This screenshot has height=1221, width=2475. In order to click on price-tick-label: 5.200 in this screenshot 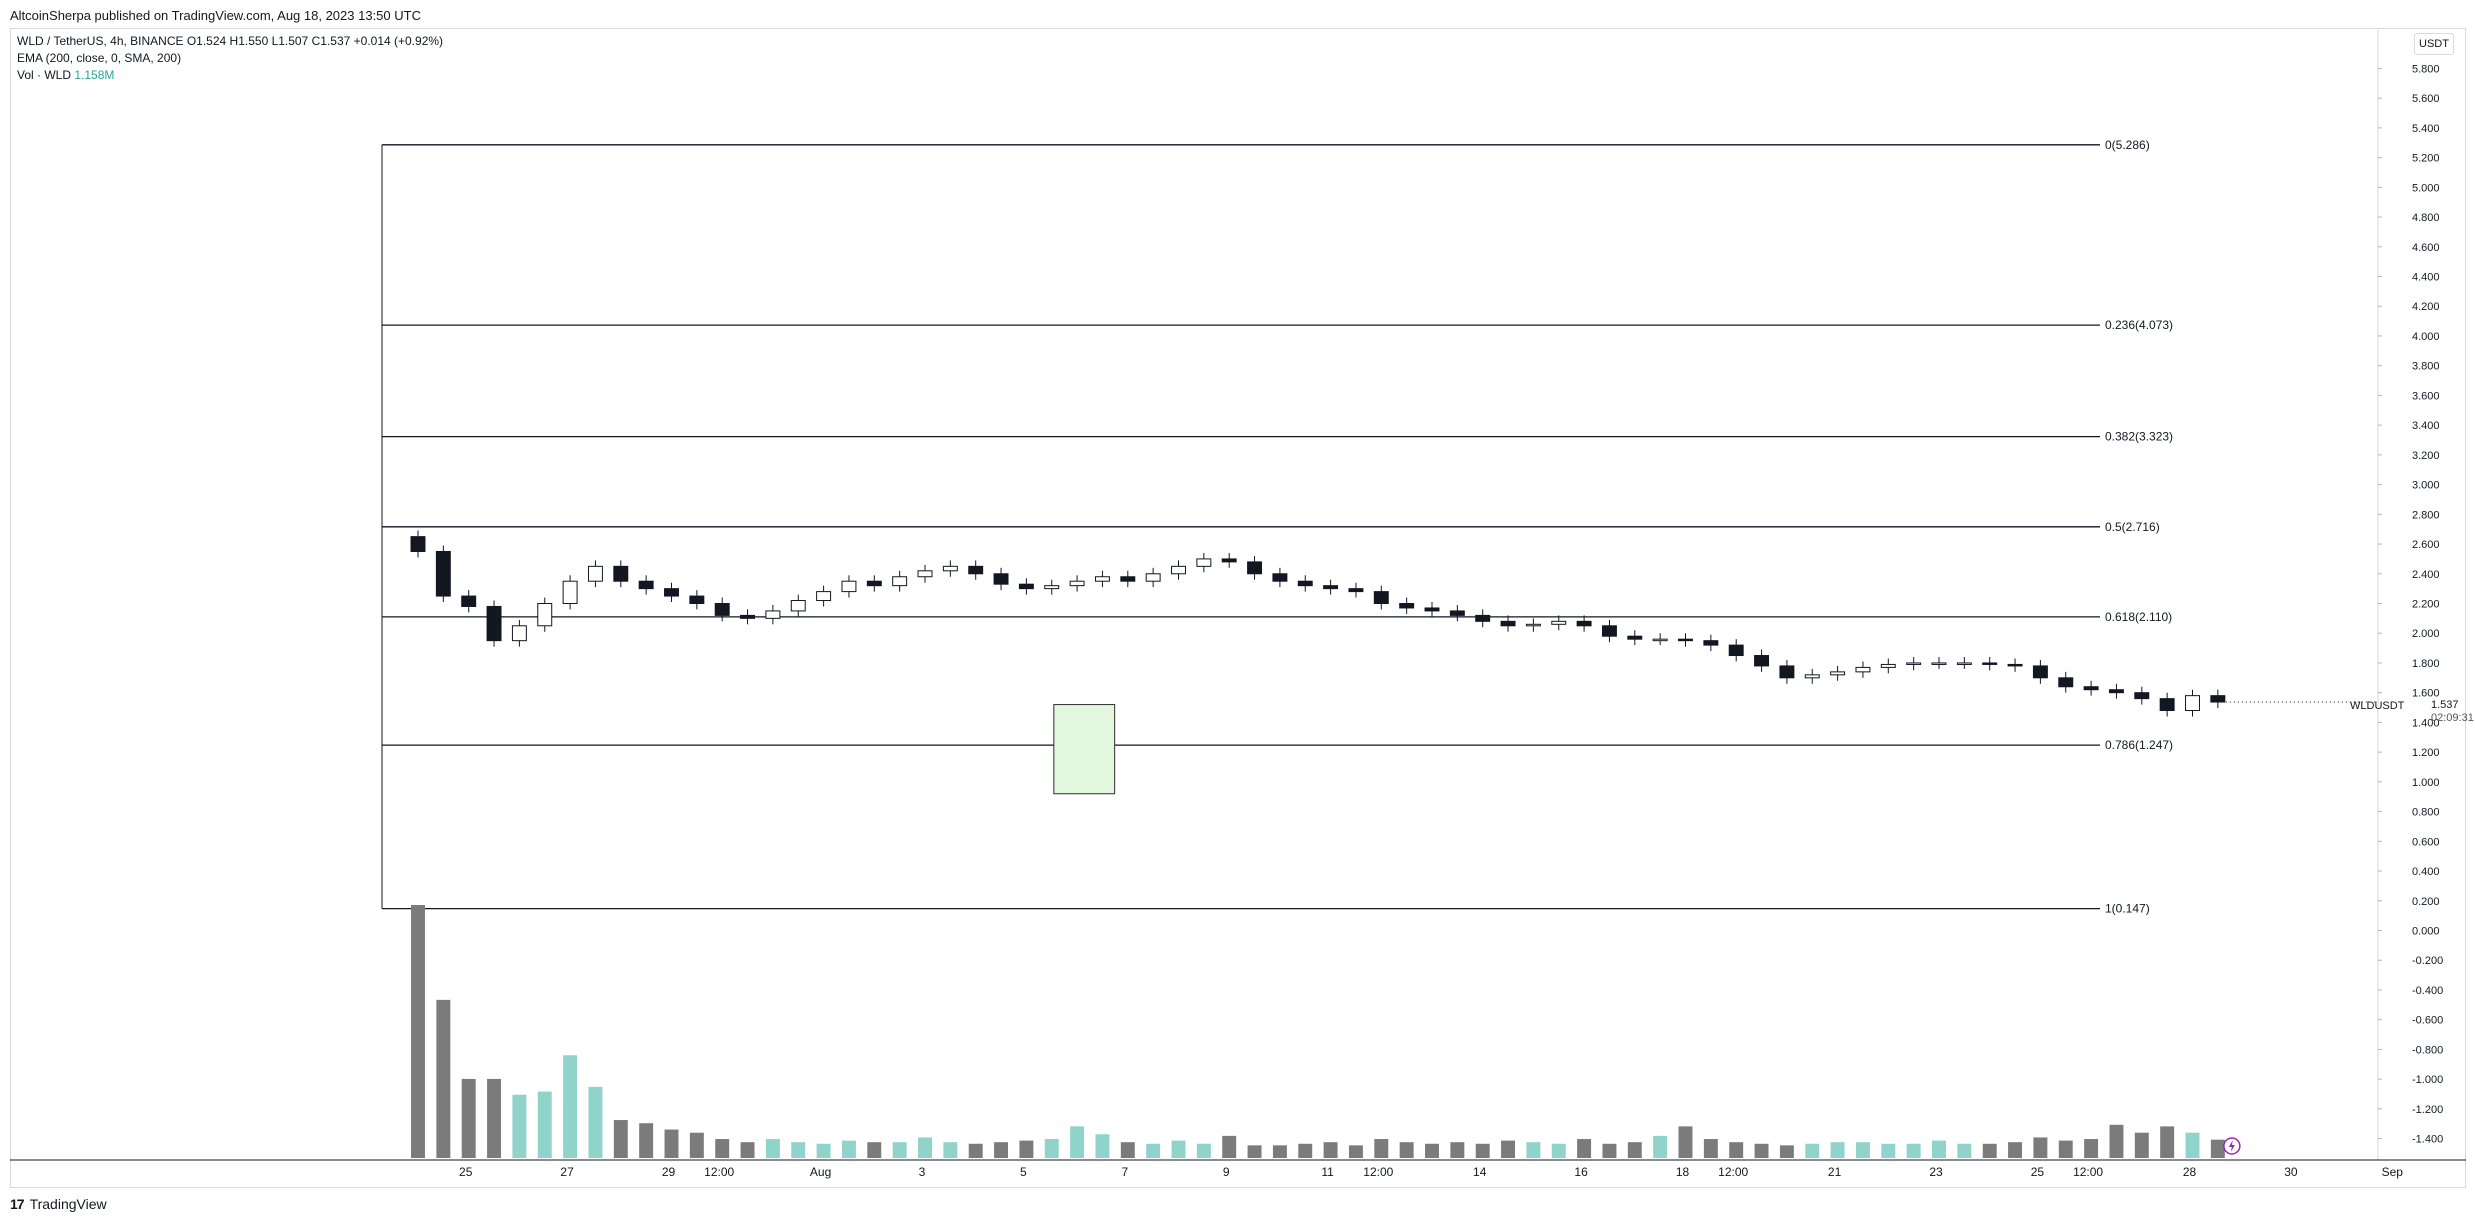, I will do `click(2426, 159)`.